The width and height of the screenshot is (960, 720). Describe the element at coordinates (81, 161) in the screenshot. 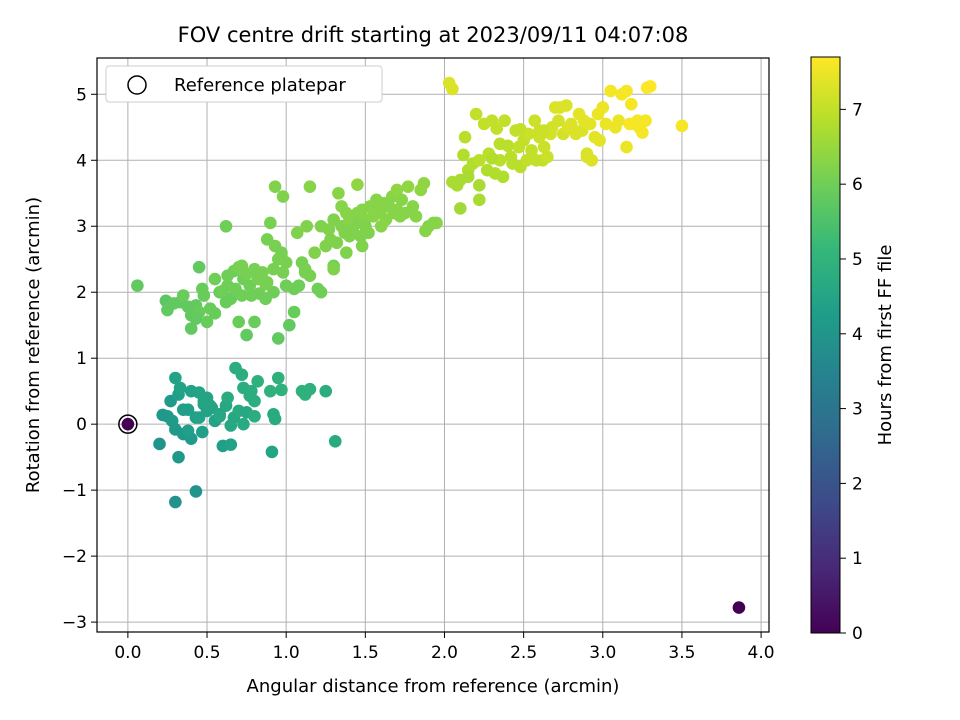

I see `y-tick-label: 4` at that location.